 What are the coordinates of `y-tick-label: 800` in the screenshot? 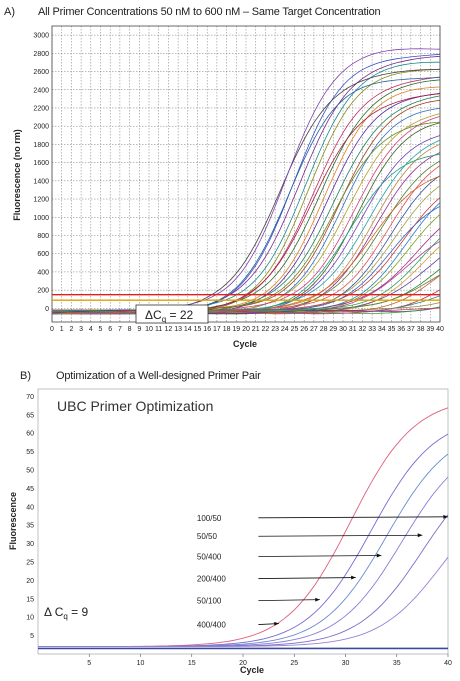 It's located at (43, 236).